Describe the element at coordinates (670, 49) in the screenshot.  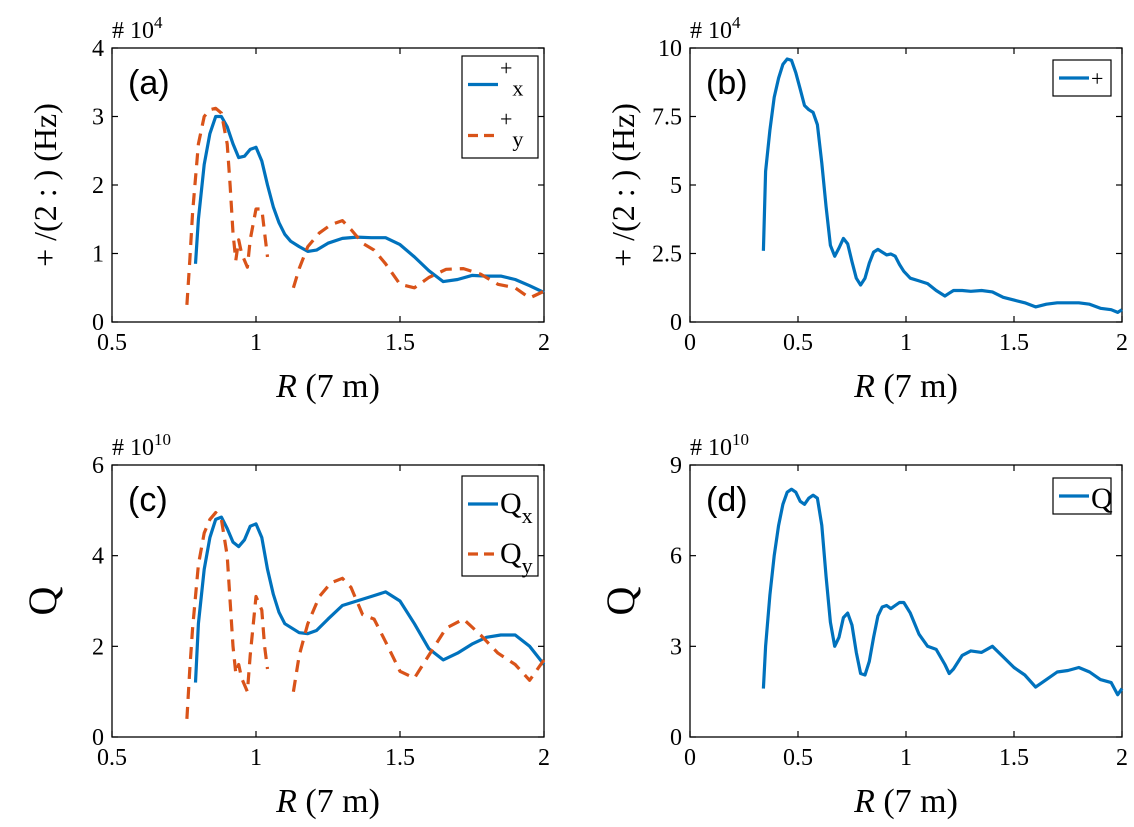
I see `y-tick-label: 10` at that location.